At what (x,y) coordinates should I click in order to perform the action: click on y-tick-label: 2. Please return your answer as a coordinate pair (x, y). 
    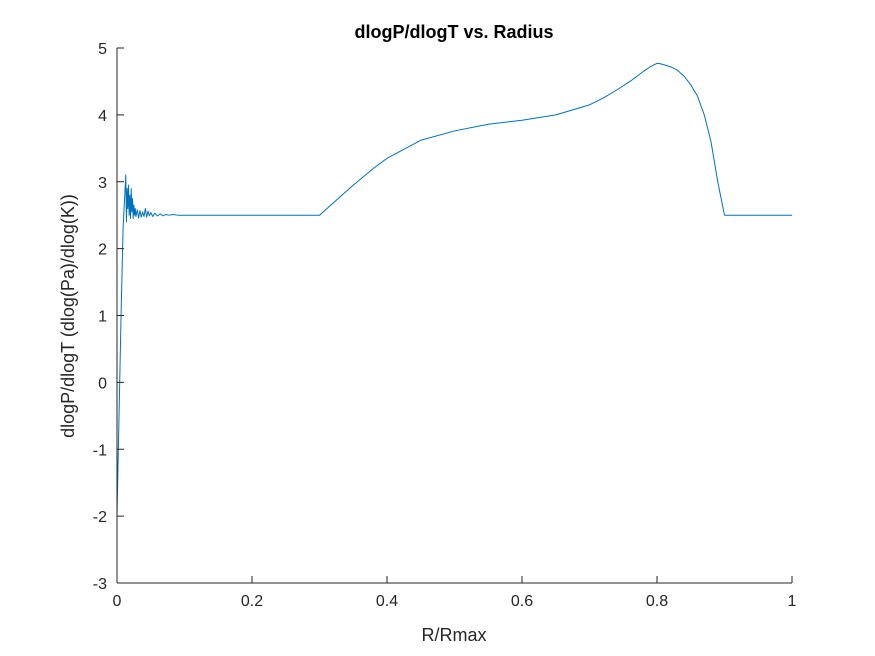
    Looking at the image, I should click on (102, 250).